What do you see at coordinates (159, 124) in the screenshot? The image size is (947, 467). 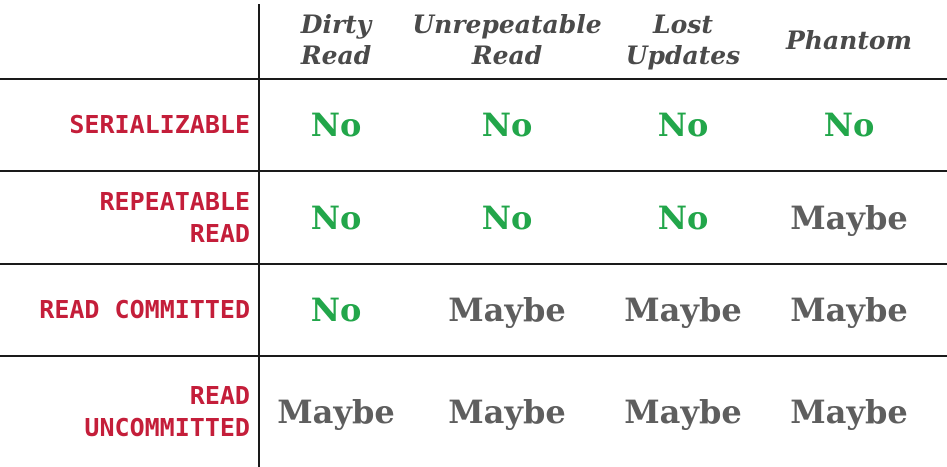 I see `row-header-serializable: SERIALIZABLE` at bounding box center [159, 124].